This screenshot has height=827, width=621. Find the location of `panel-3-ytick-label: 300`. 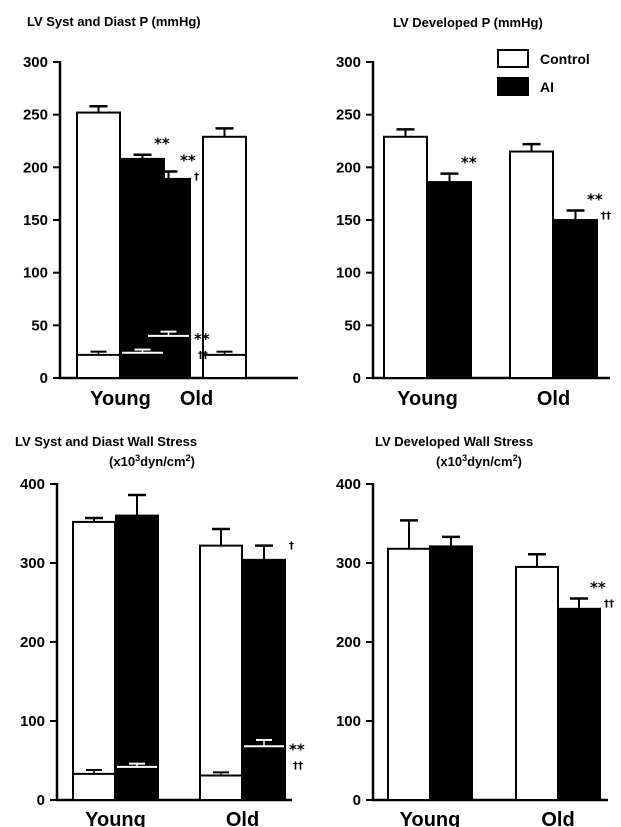

panel-3-ytick-label: 300 is located at coordinates (32, 563).